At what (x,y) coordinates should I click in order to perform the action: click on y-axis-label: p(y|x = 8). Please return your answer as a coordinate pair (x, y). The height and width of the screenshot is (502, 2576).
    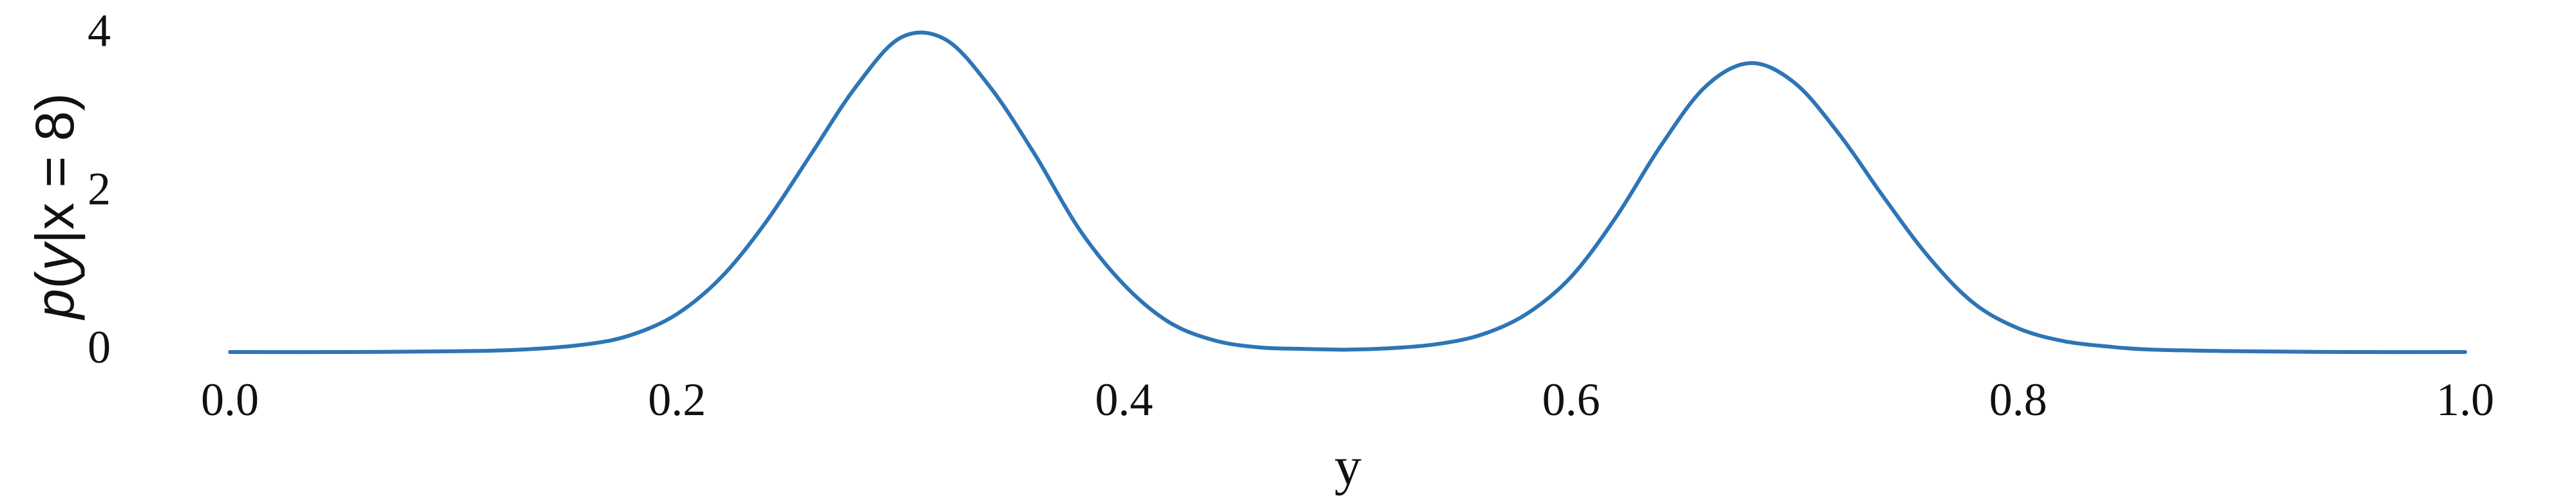
    Looking at the image, I should click on (54, 207).